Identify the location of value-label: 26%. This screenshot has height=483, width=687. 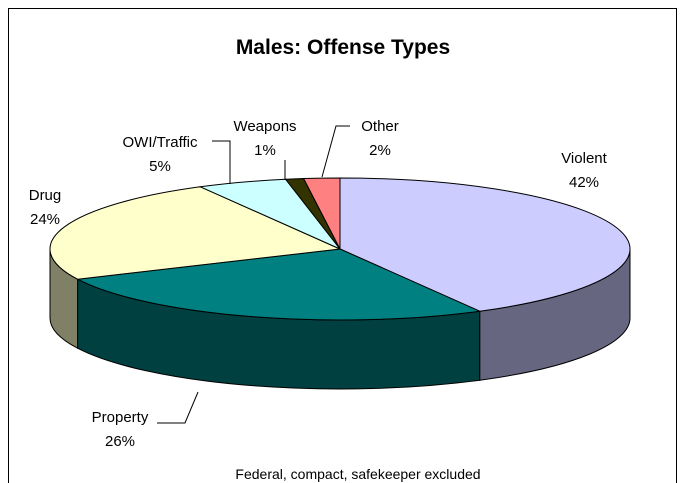
(120, 441).